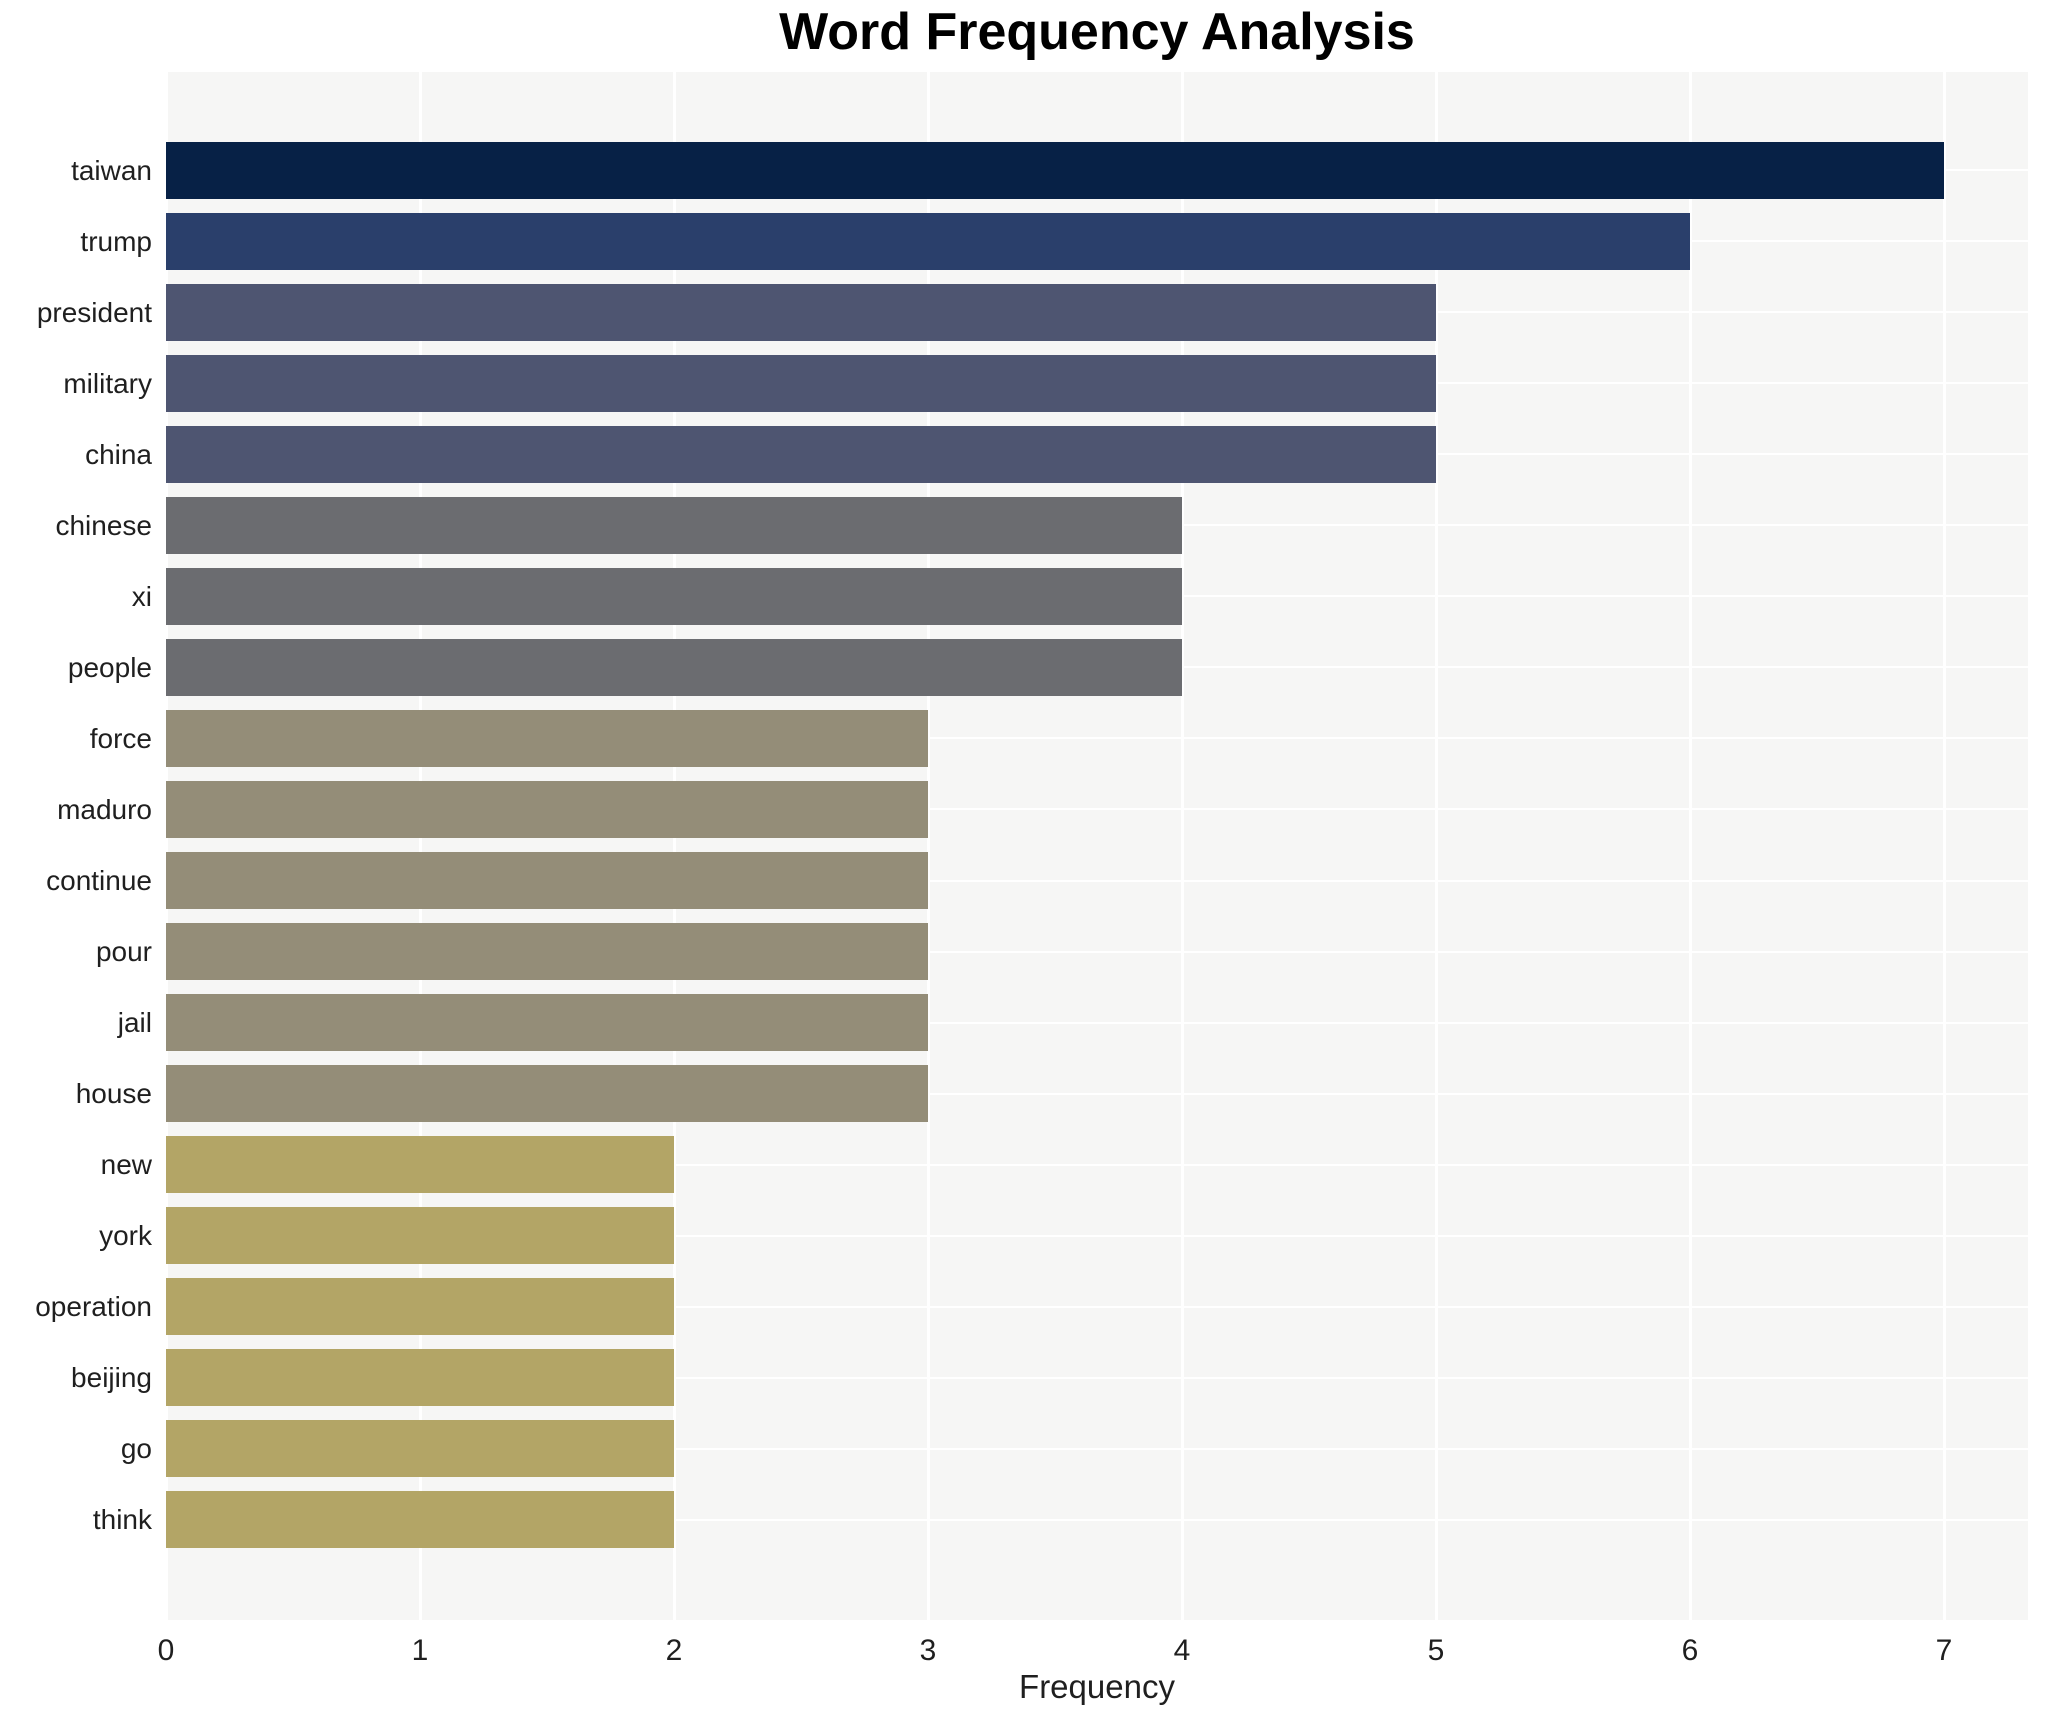 The image size is (2048, 1710). What do you see at coordinates (1690, 1650) in the screenshot?
I see `x-tick-label: 6` at bounding box center [1690, 1650].